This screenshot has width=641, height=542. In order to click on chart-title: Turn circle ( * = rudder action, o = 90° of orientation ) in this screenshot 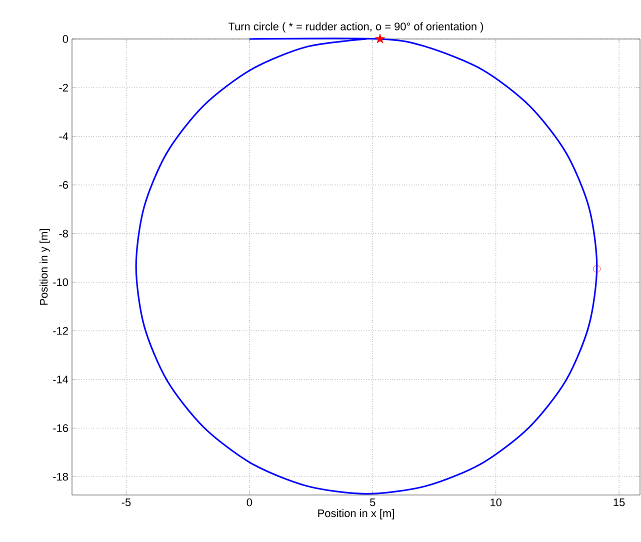, I will do `click(356, 27)`.